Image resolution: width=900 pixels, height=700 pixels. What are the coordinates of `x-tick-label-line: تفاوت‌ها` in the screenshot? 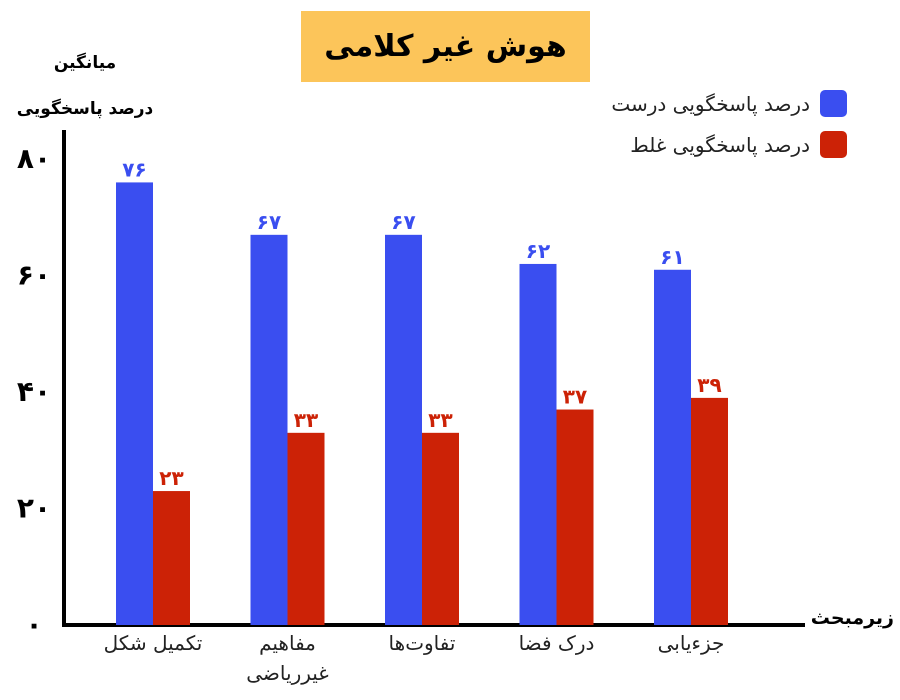 It's located at (422, 643).